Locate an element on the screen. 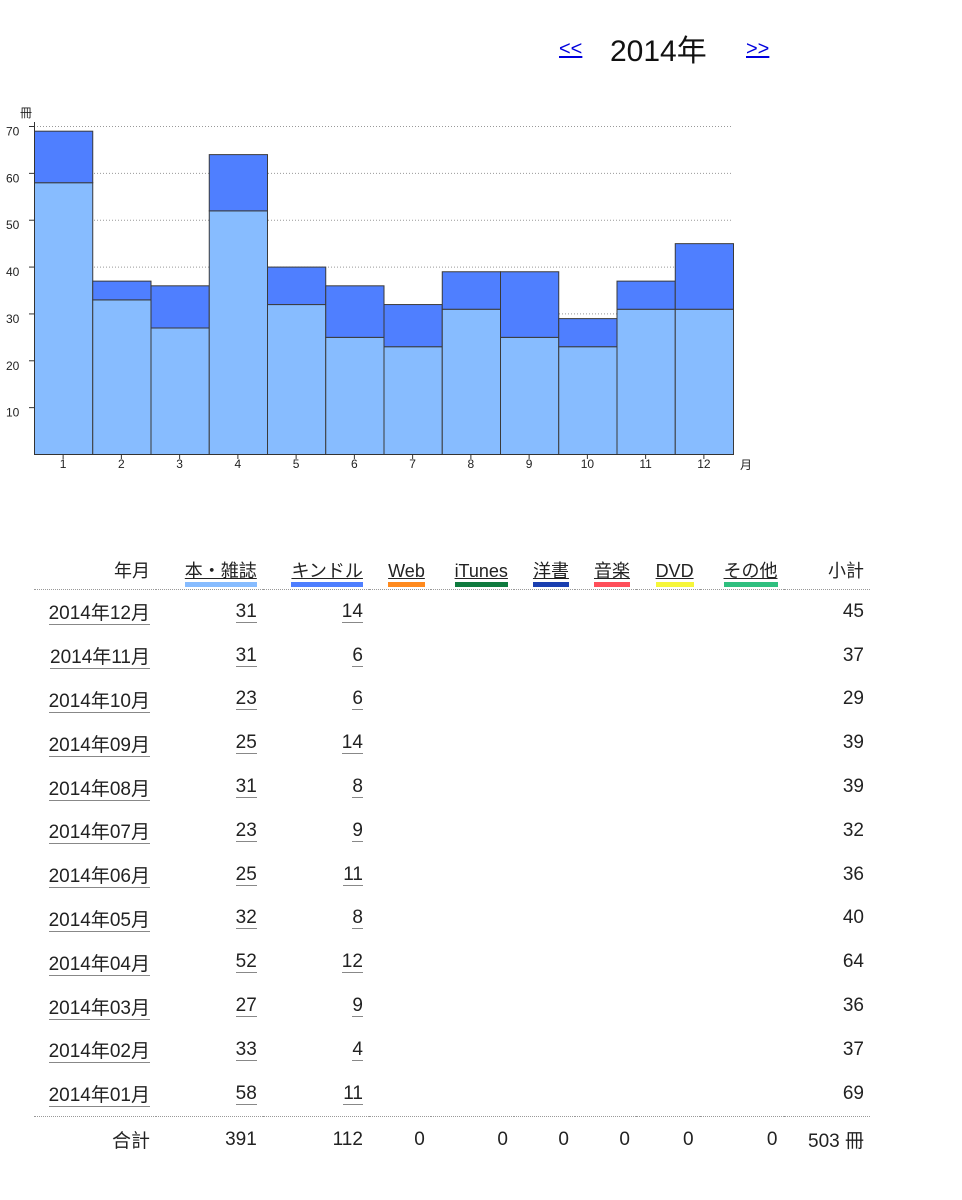 This screenshot has width=962, height=1200. total-web: 0 is located at coordinates (399, 1139).